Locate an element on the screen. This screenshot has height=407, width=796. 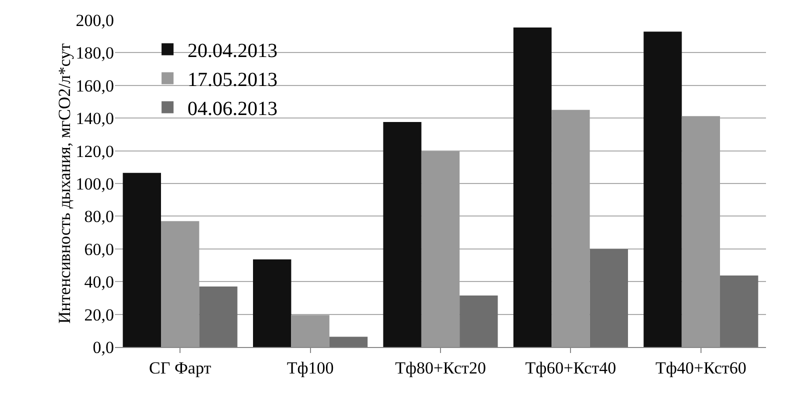
y-axis-title: Интенсивность дыхания, мгСО2/л*сут is located at coordinates (64, 183).